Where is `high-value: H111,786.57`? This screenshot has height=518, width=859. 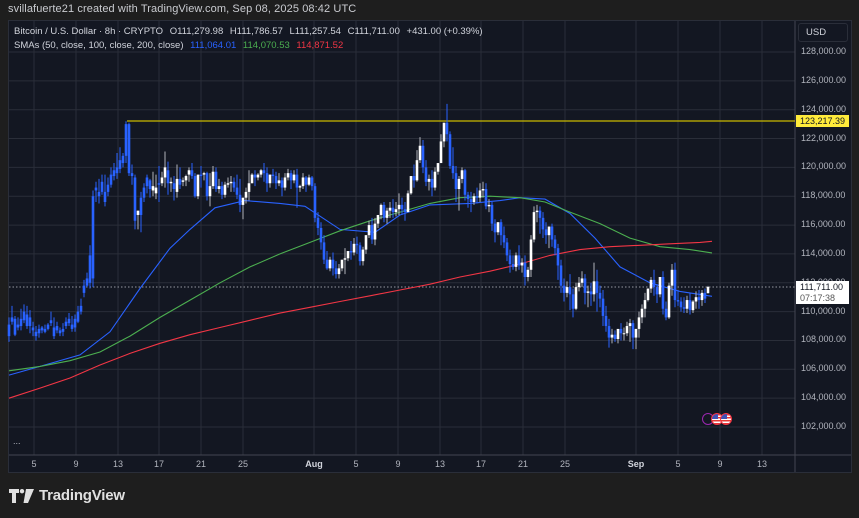 high-value: H111,786.57 is located at coordinates (256, 31).